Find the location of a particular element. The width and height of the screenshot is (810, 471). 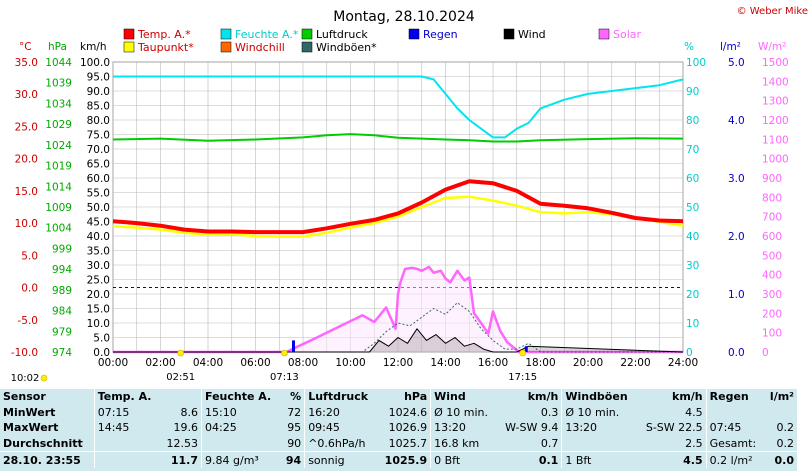

wind-tick-label: 20.0 is located at coordinates (98, 295).